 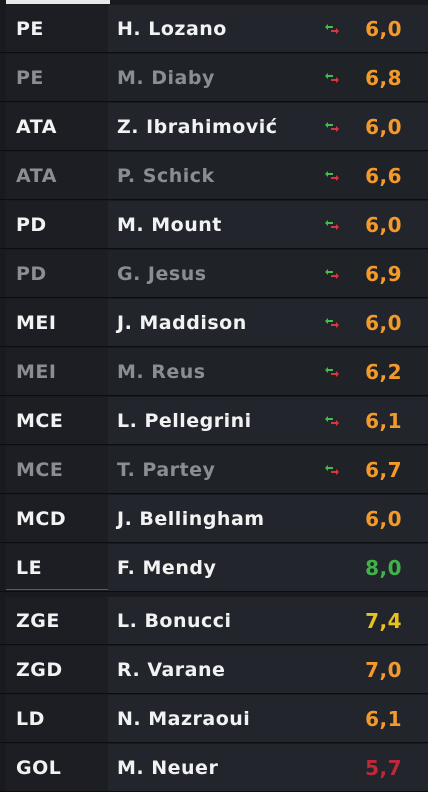 What do you see at coordinates (268, 371) in the screenshot?
I see `player-name: M. Reus` at bounding box center [268, 371].